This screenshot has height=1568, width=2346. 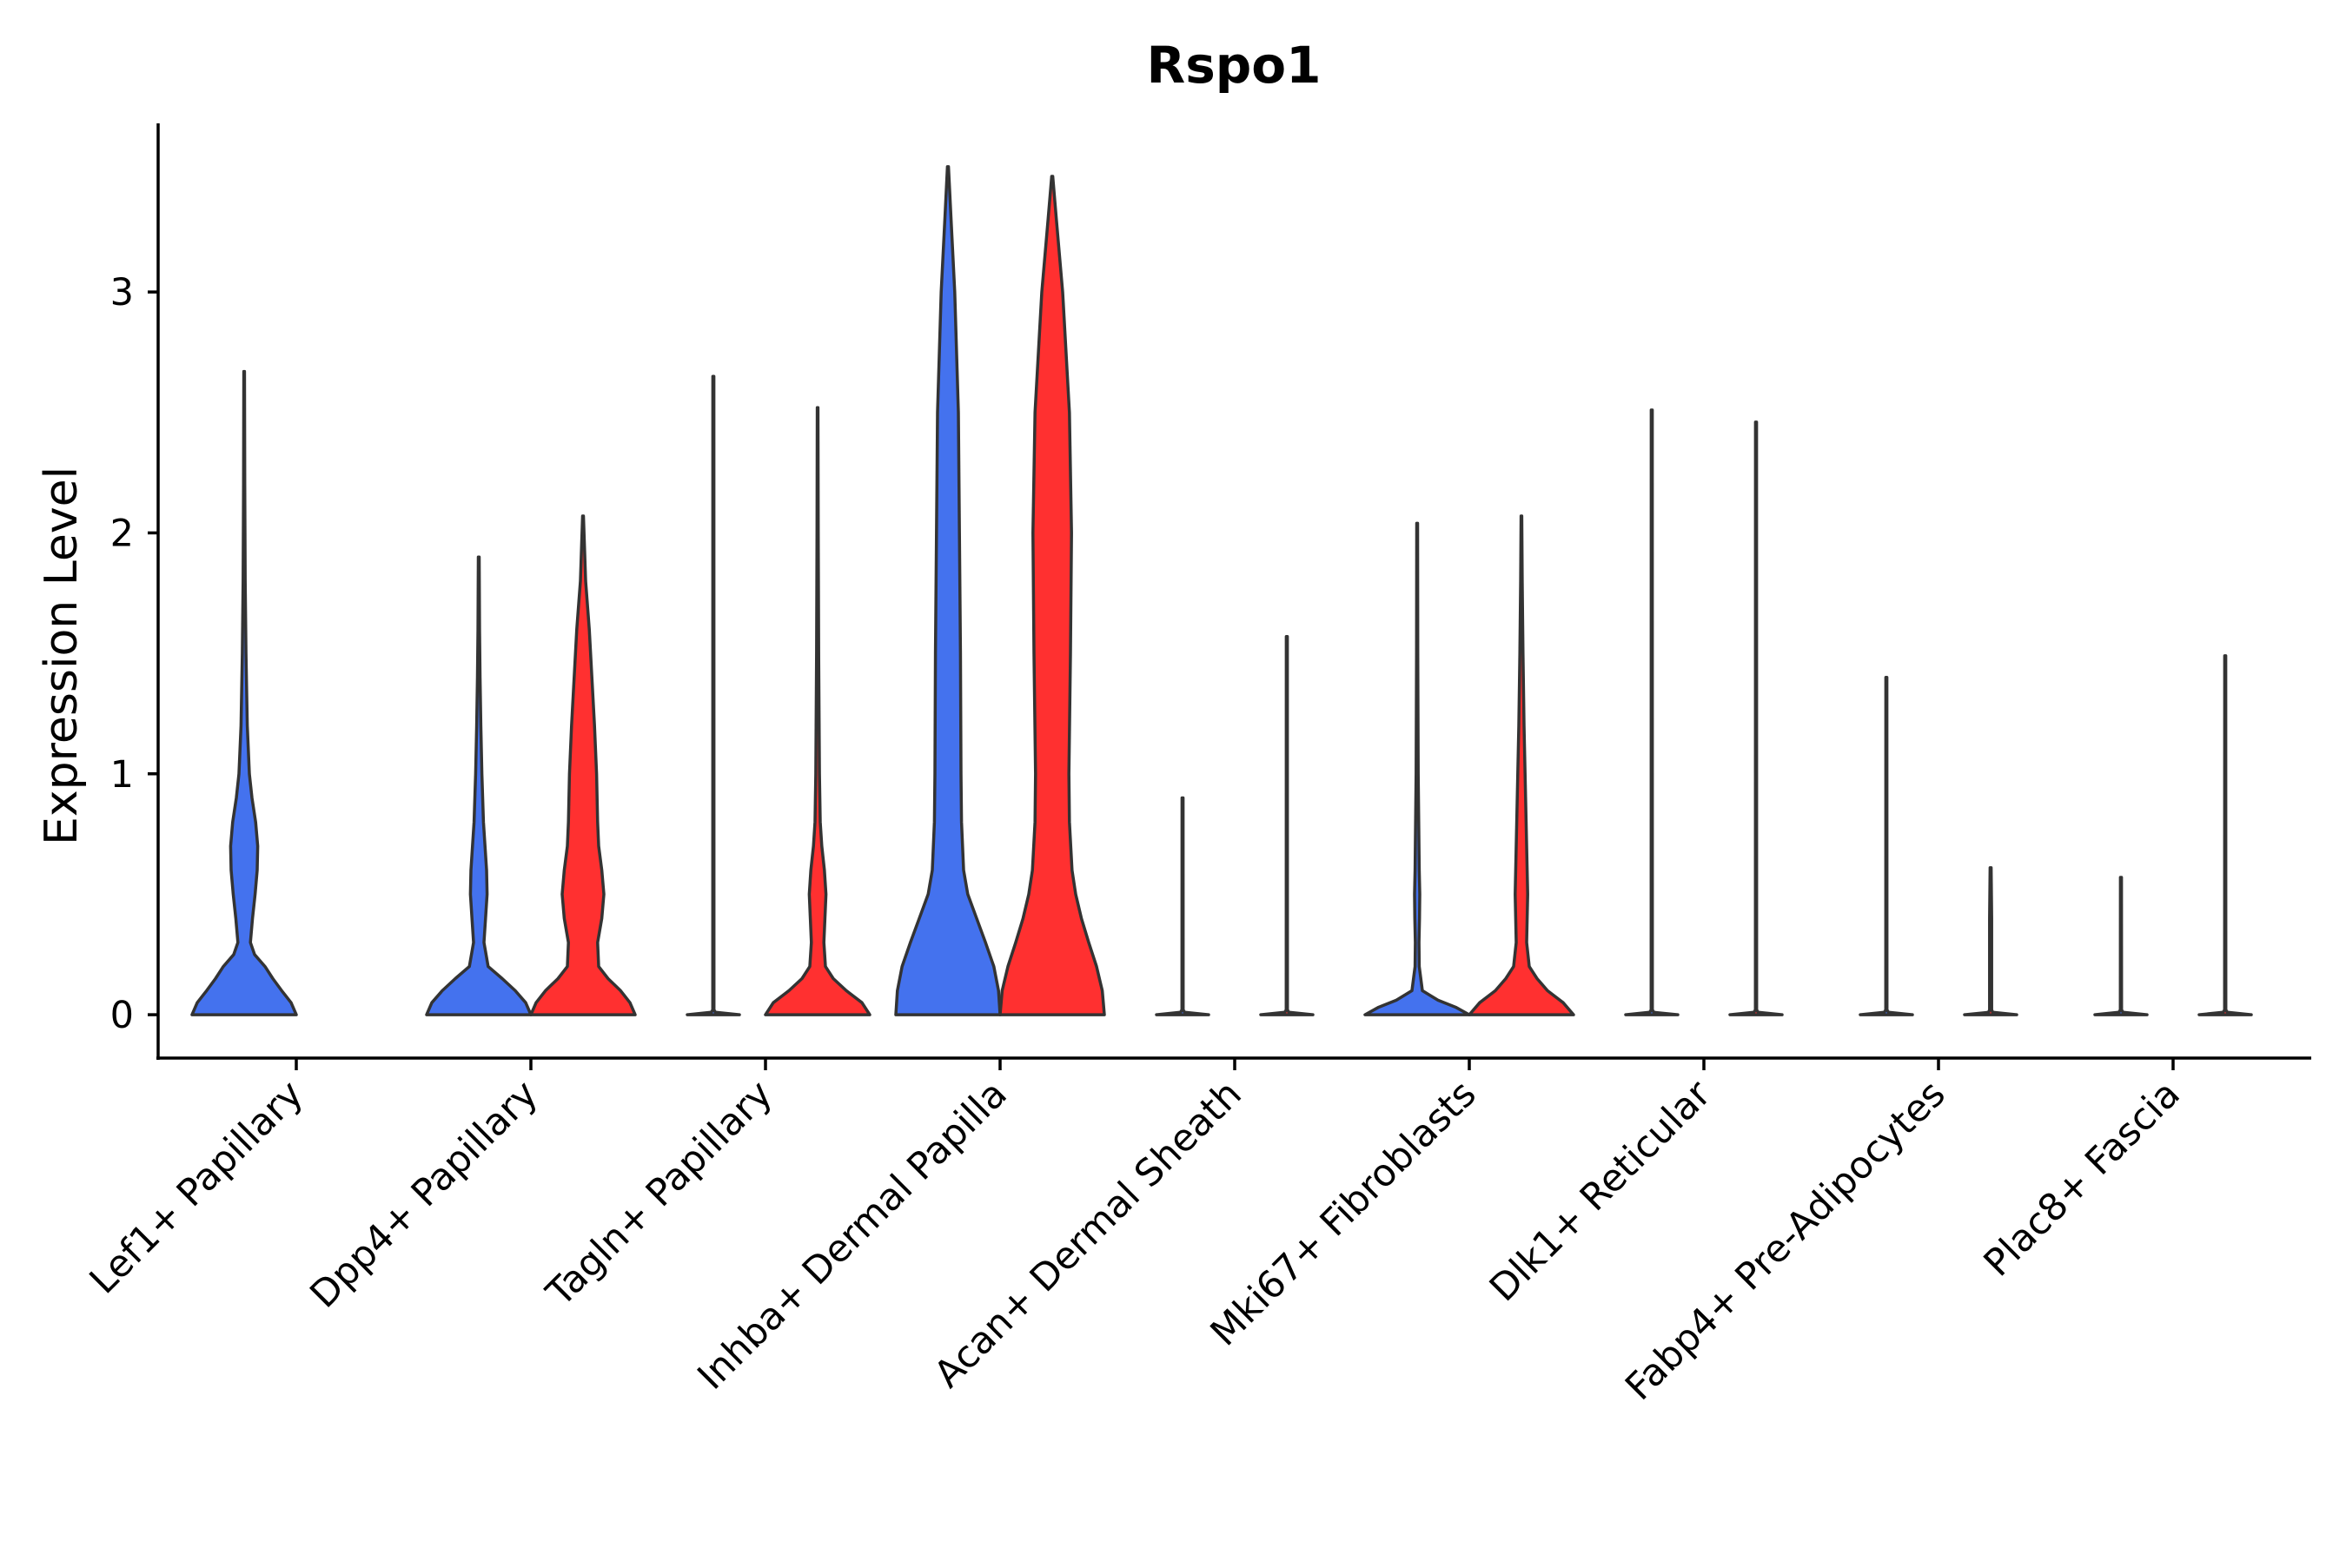 What do you see at coordinates (1344, 1213) in the screenshot?
I see `x-tick-label-6: Mki67+ Fibroblasts` at bounding box center [1344, 1213].